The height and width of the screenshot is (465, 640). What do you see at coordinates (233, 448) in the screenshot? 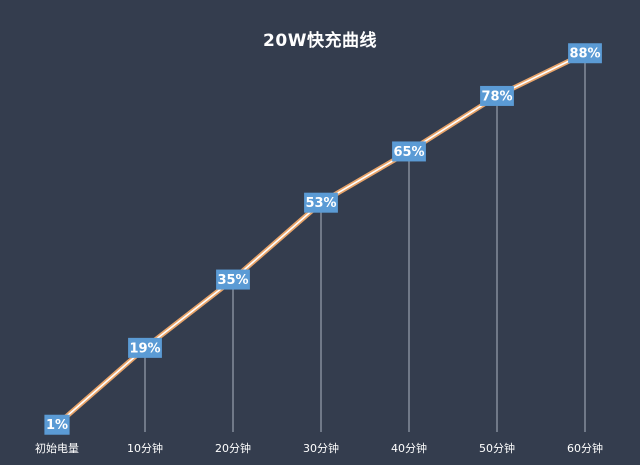
I see `x-tick-label: 20分钟` at bounding box center [233, 448].